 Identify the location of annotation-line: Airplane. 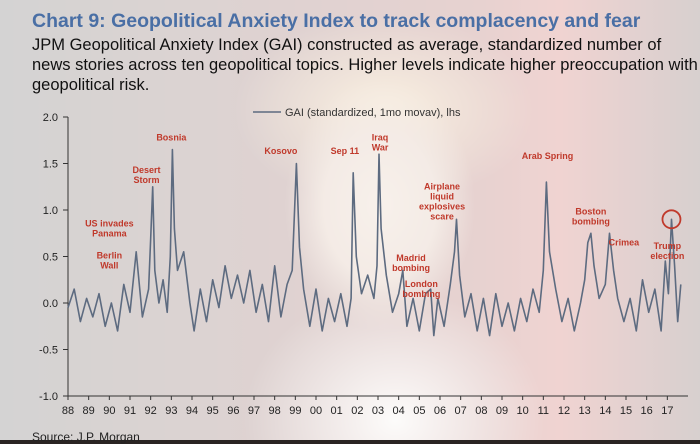
(442, 187).